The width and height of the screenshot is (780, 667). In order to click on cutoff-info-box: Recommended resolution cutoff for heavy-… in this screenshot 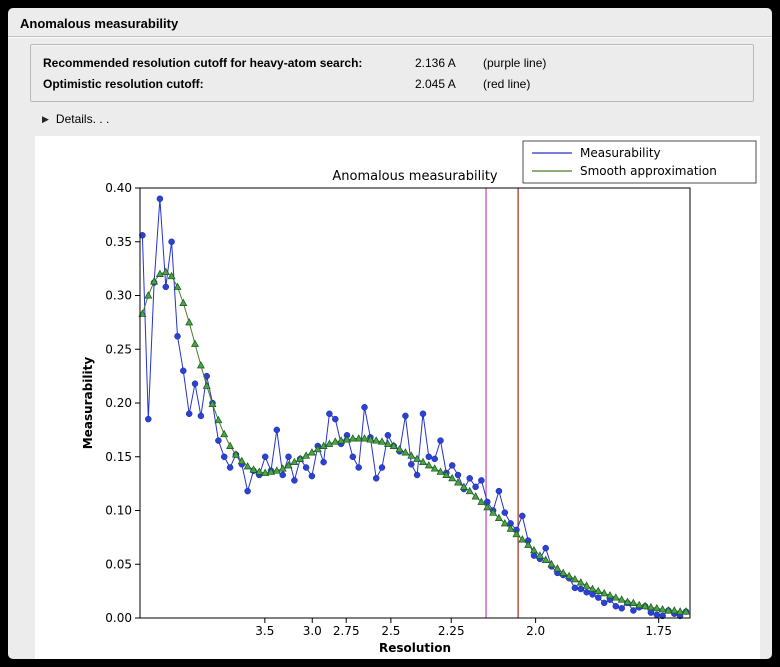, I will do `click(392, 73)`.